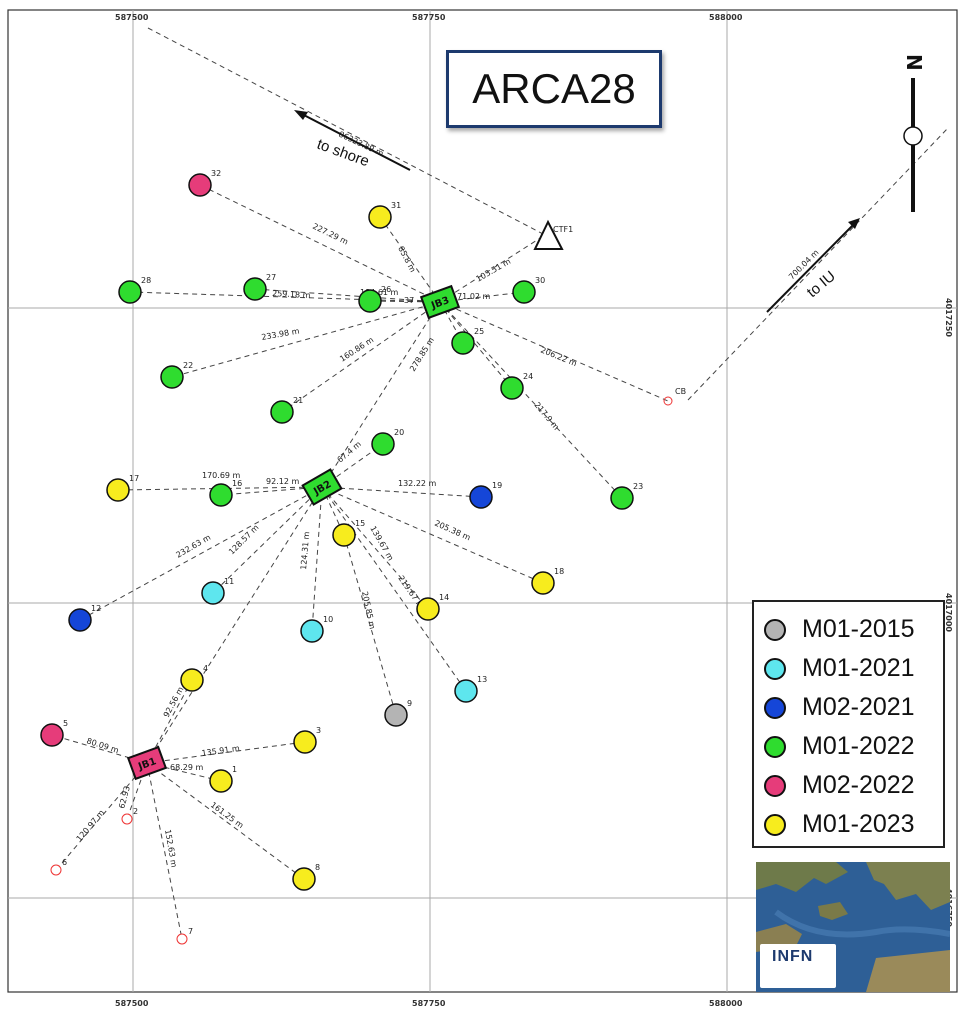 This screenshot has width=965, height=1013. What do you see at coordinates (409, 703) in the screenshot?
I see `detection-unit-label: 9` at bounding box center [409, 703].